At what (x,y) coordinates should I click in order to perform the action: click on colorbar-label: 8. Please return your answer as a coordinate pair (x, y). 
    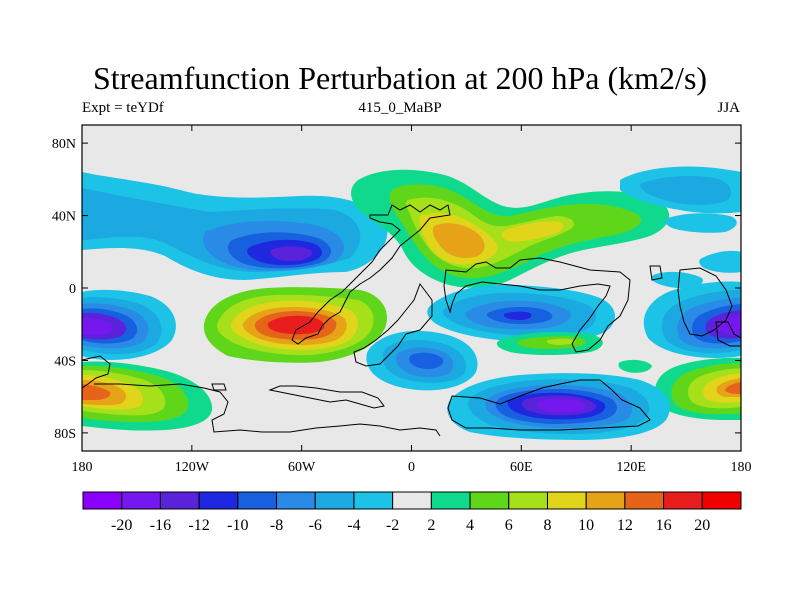
    Looking at the image, I should click on (547, 525).